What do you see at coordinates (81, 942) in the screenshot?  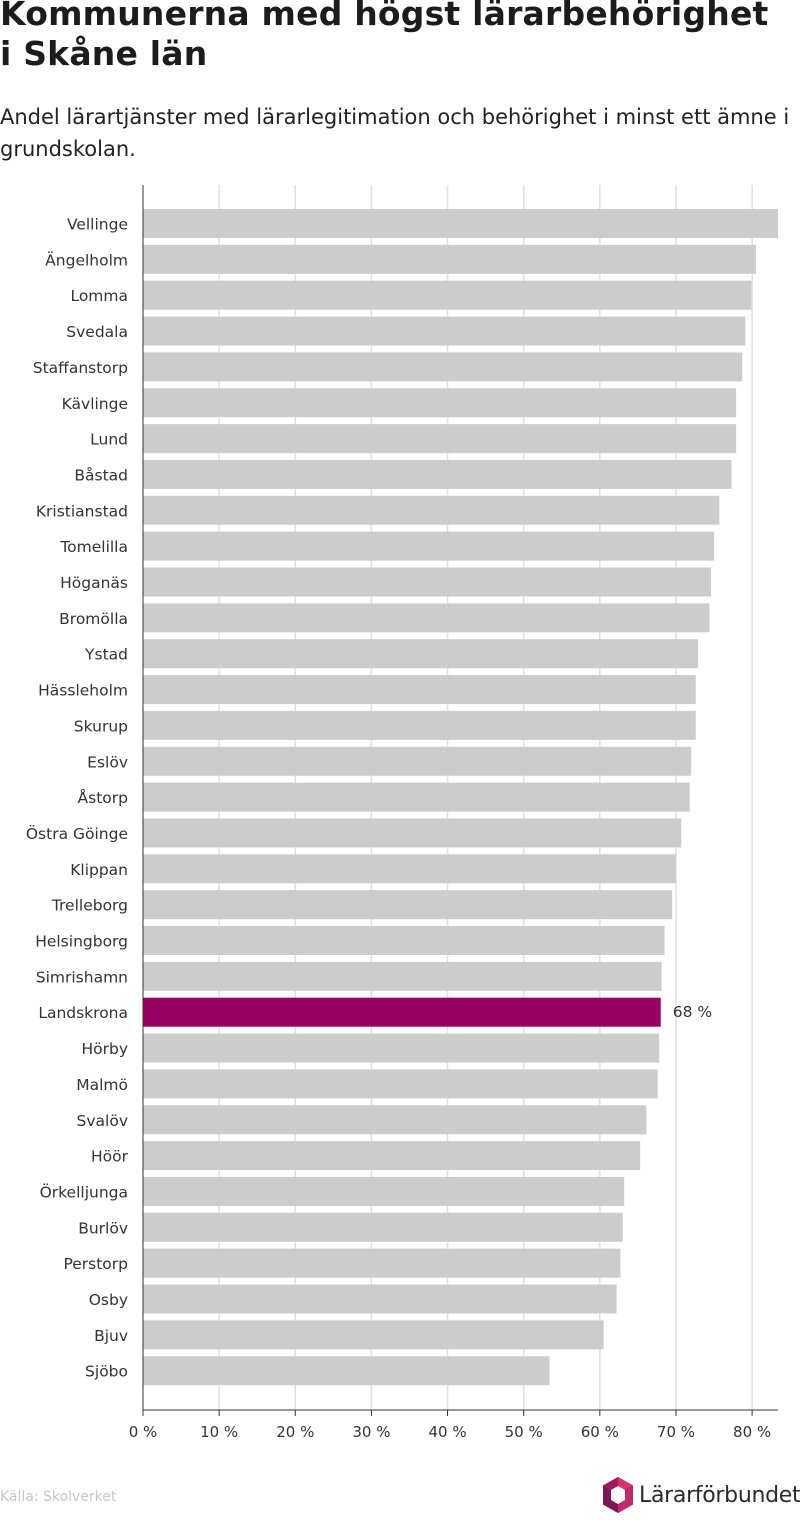 I see `category-label: Helsingborg` at bounding box center [81, 942].